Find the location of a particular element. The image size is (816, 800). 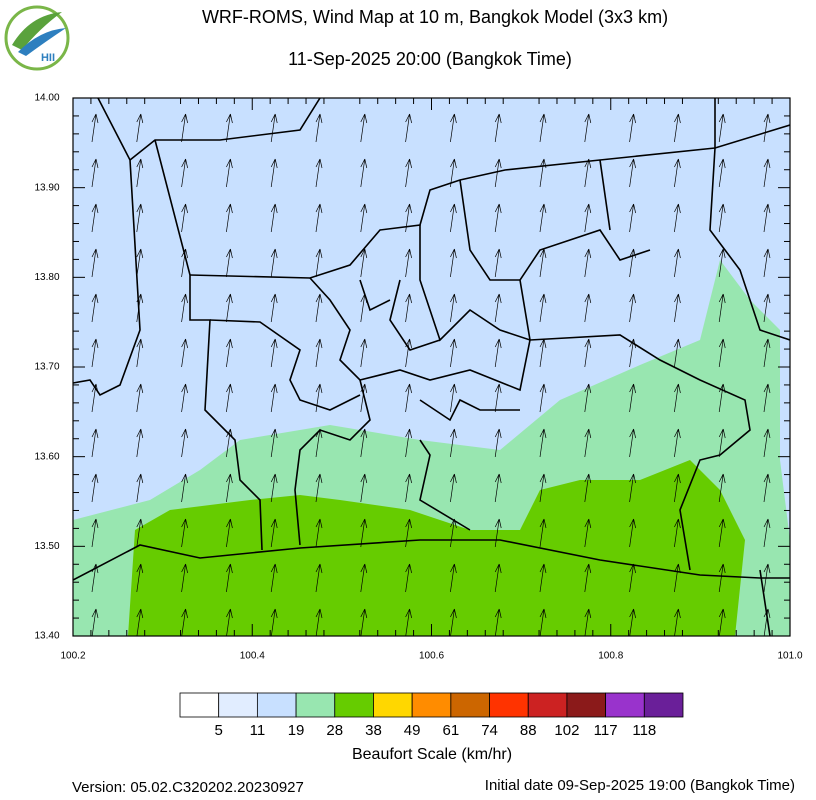

colorbar-label: 5 is located at coordinates (219, 730).